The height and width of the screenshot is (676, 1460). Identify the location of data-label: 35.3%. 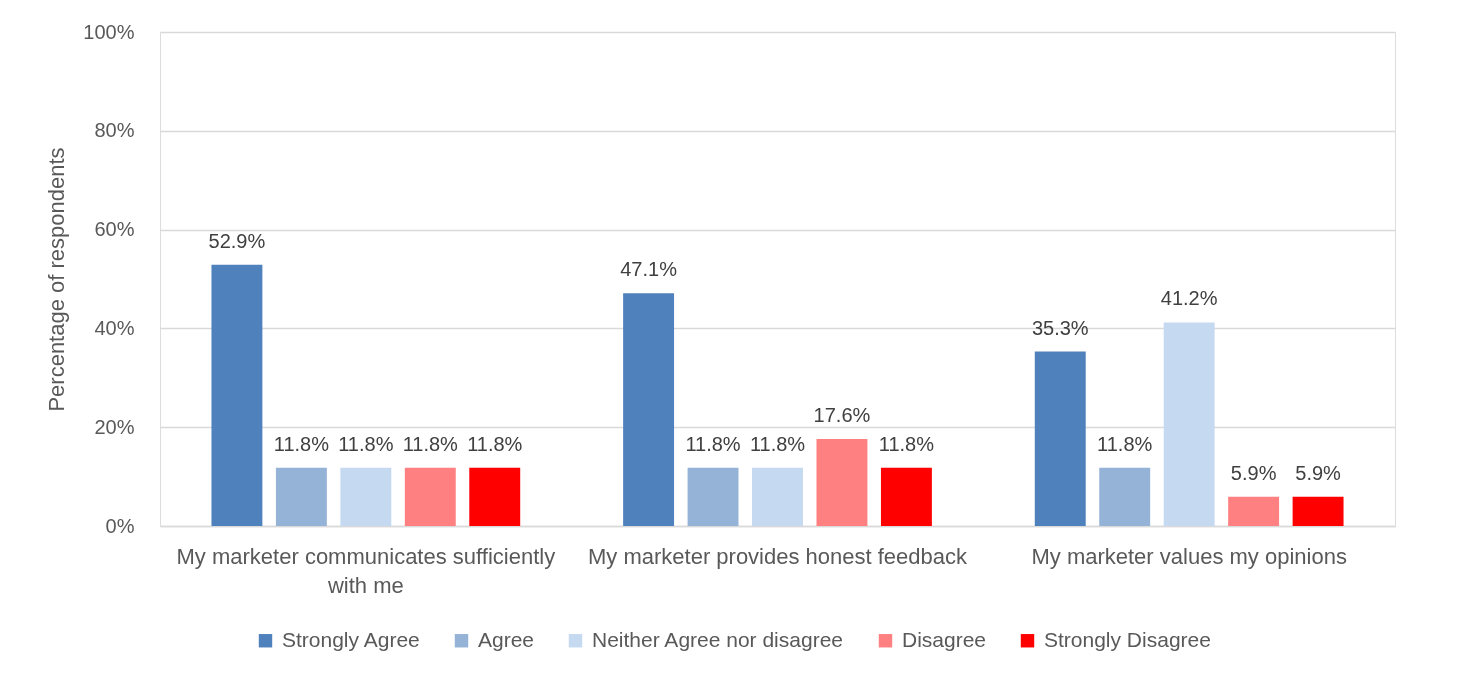
(1060, 327).